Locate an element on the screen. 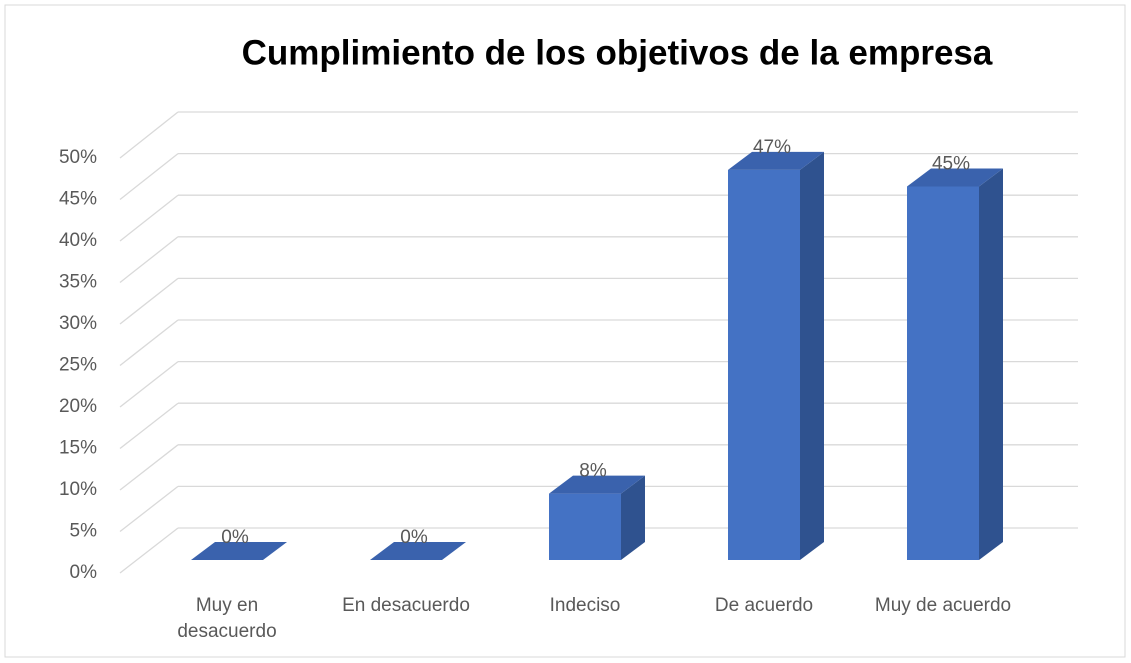 The height and width of the screenshot is (663, 1131). data-label: 8% is located at coordinates (593, 471).